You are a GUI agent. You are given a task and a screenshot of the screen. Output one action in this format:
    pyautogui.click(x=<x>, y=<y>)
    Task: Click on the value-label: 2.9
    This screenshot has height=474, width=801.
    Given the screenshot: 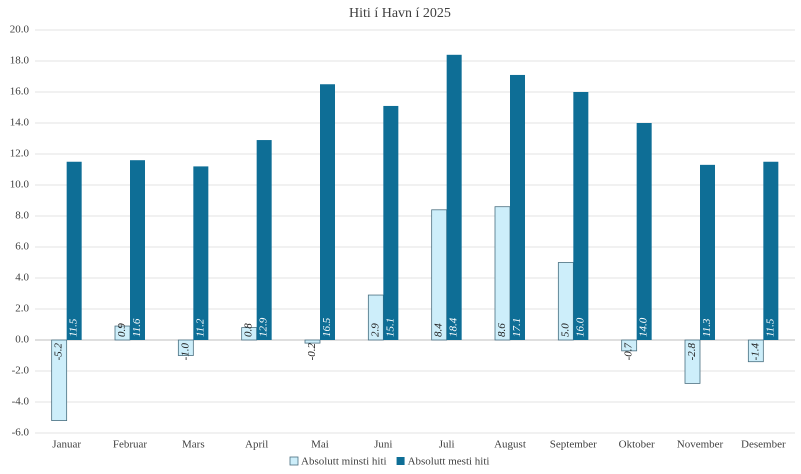 What is the action you would take?
    pyautogui.click(x=375, y=330)
    